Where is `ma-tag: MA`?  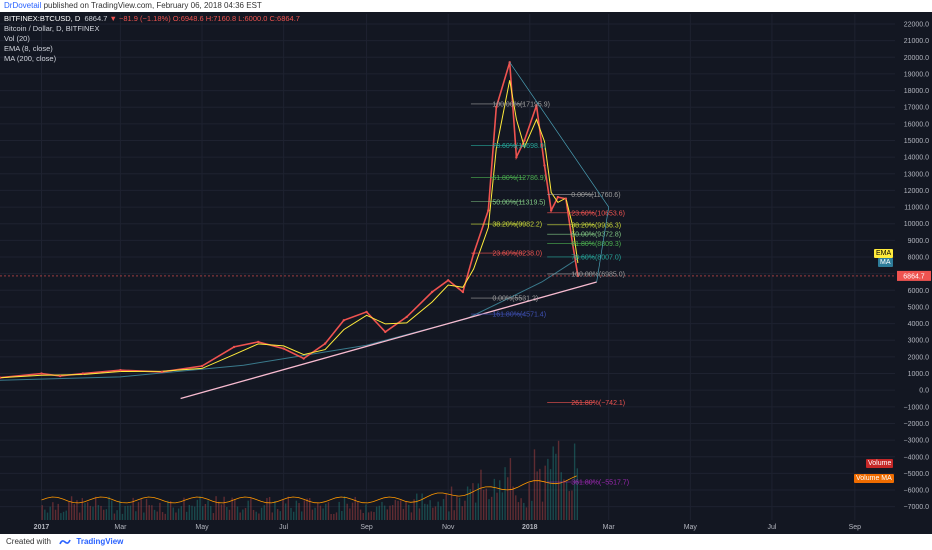 ma-tag: MA is located at coordinates (885, 262).